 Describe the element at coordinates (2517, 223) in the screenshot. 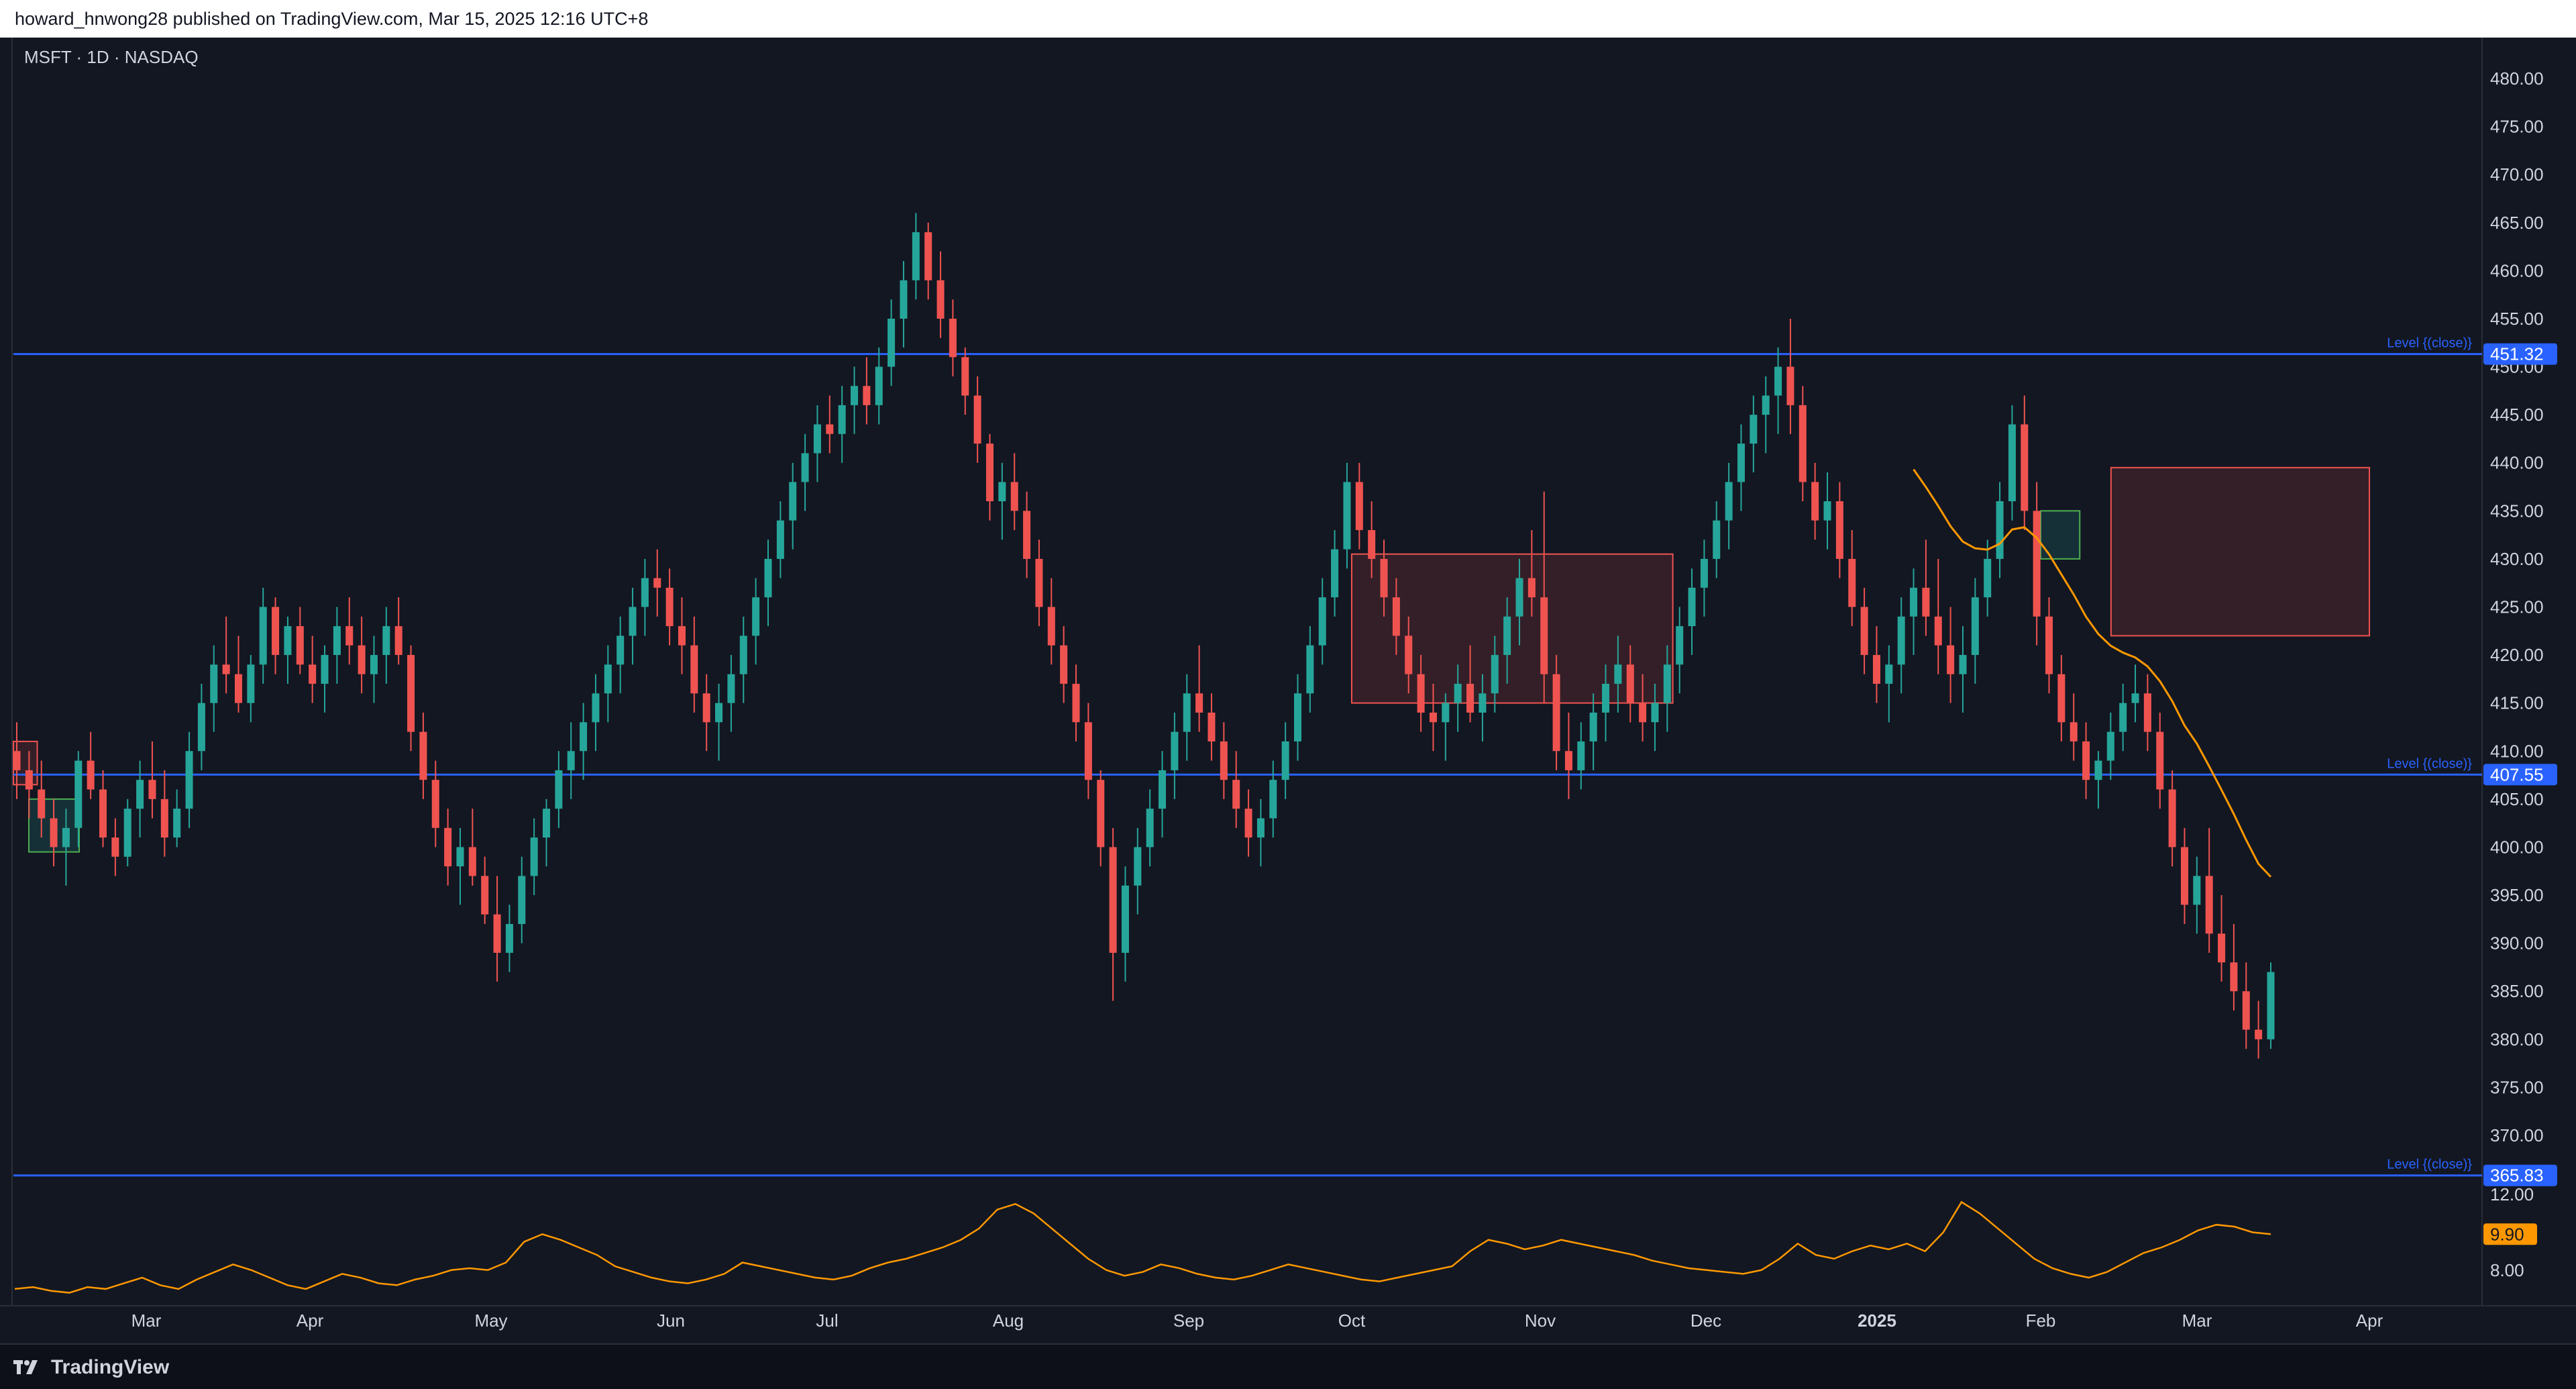

I see `price-tick-label: 465.00` at that location.